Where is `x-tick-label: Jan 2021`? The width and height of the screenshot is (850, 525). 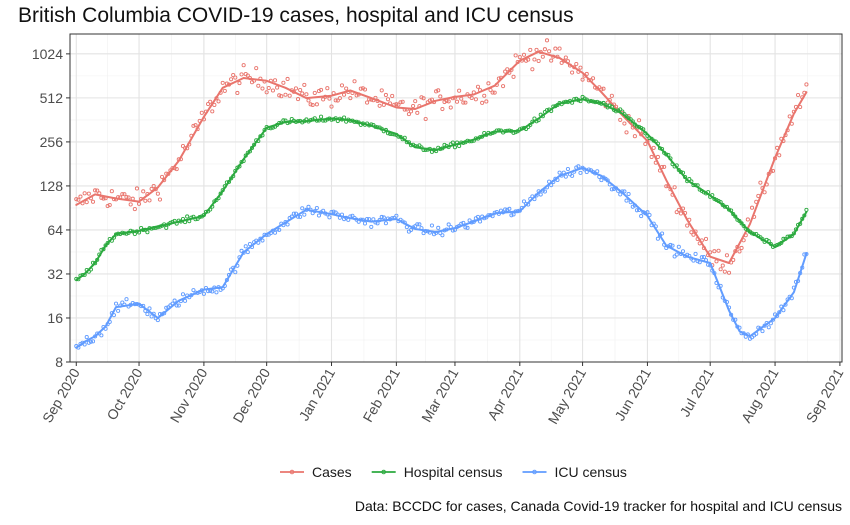 x-tick-label: Jan 2021 is located at coordinates (316, 394).